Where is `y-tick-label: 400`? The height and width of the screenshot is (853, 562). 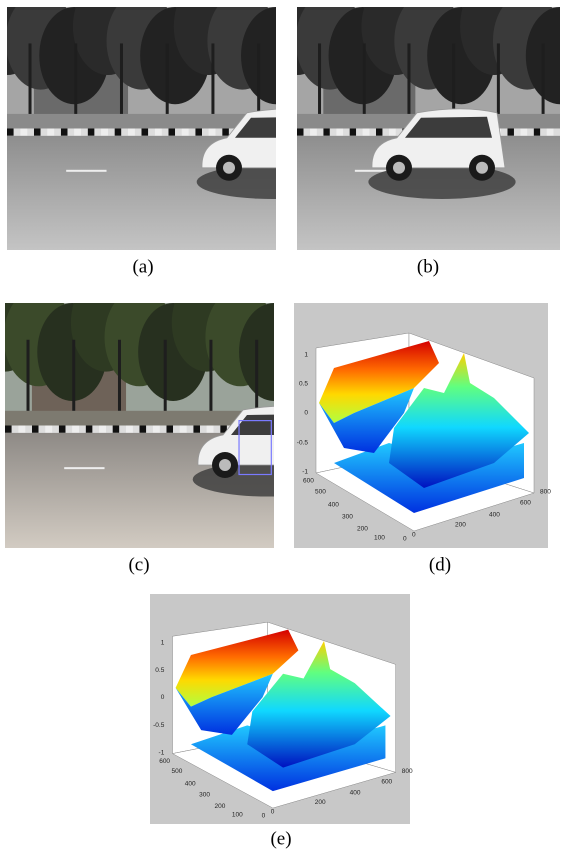 y-tick-label: 400 is located at coordinates (333, 505).